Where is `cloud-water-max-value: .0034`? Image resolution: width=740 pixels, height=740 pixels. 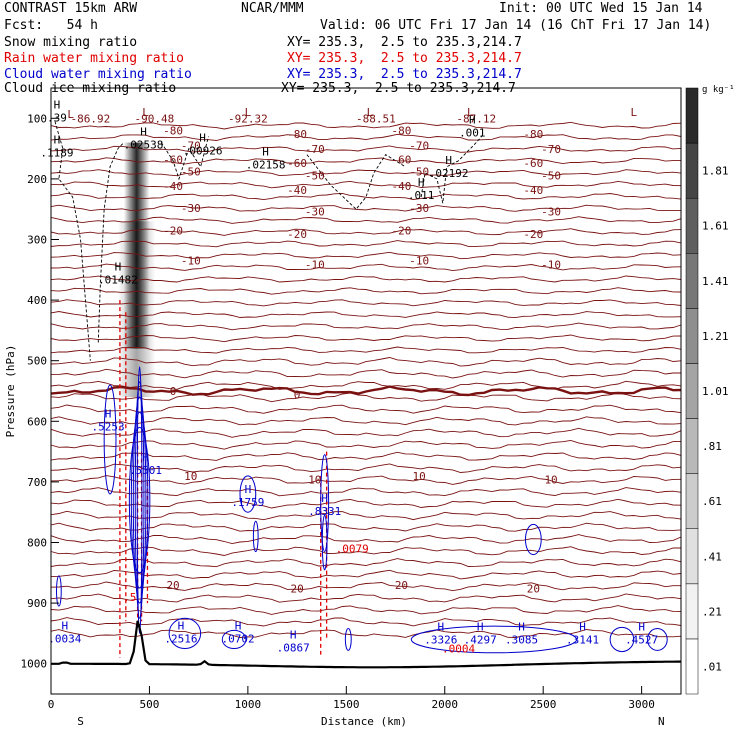
cloud-water-max-value: .0034 is located at coordinates (64, 638).